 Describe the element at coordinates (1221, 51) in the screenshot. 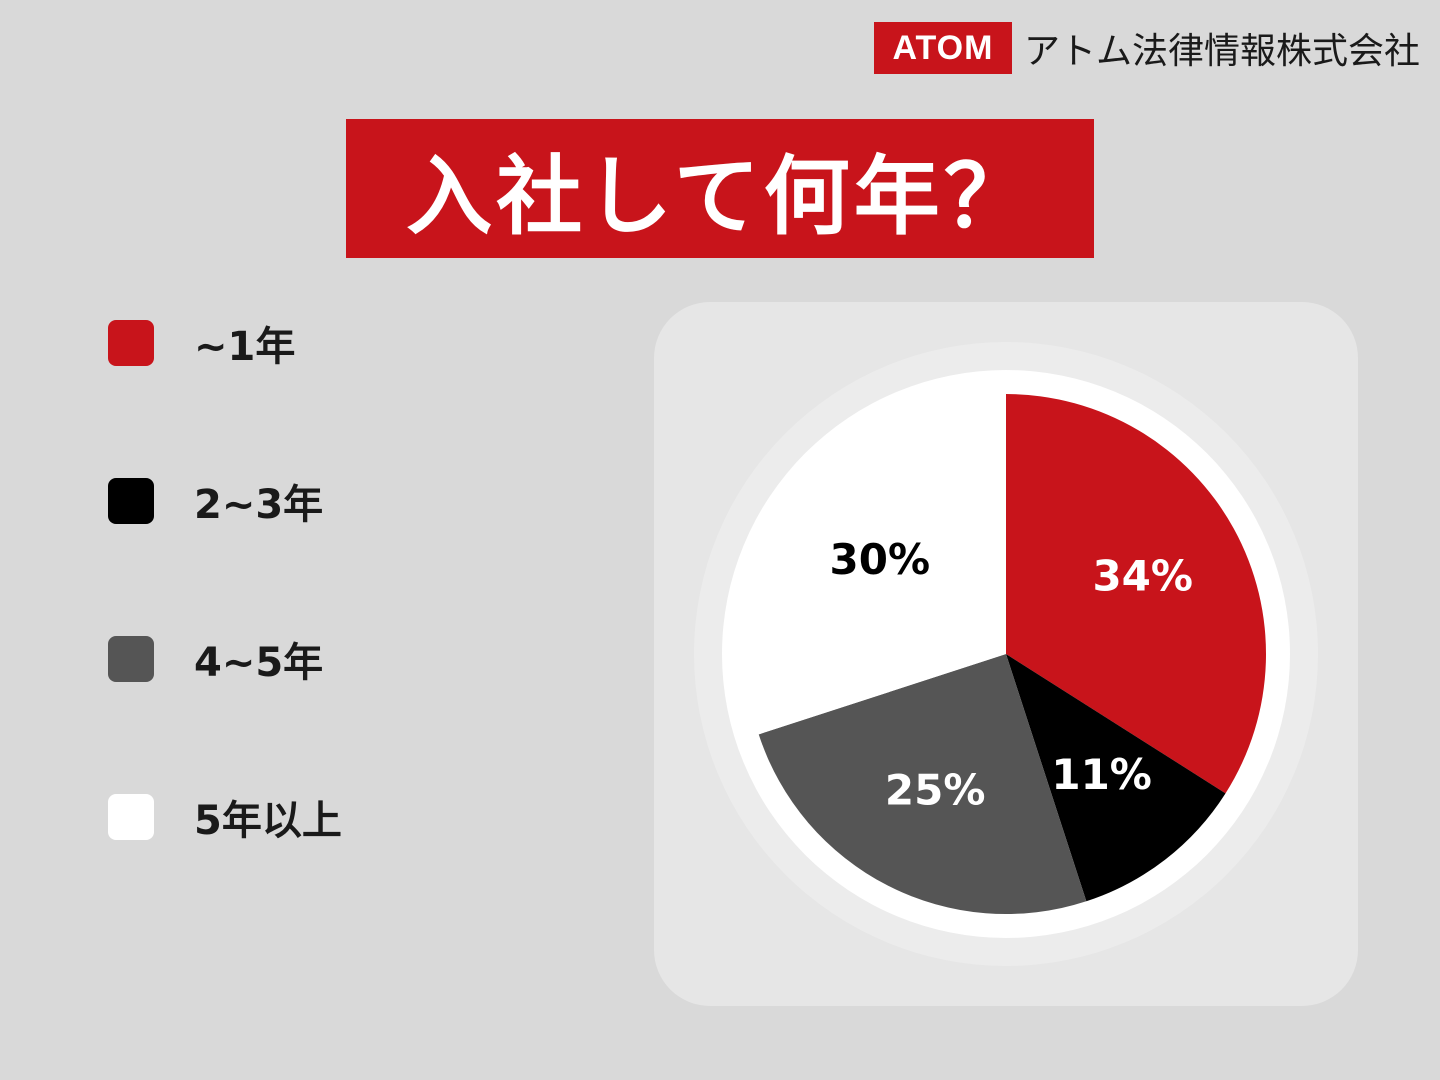

I see `company-name: アトム法律情報株式会社` at that location.